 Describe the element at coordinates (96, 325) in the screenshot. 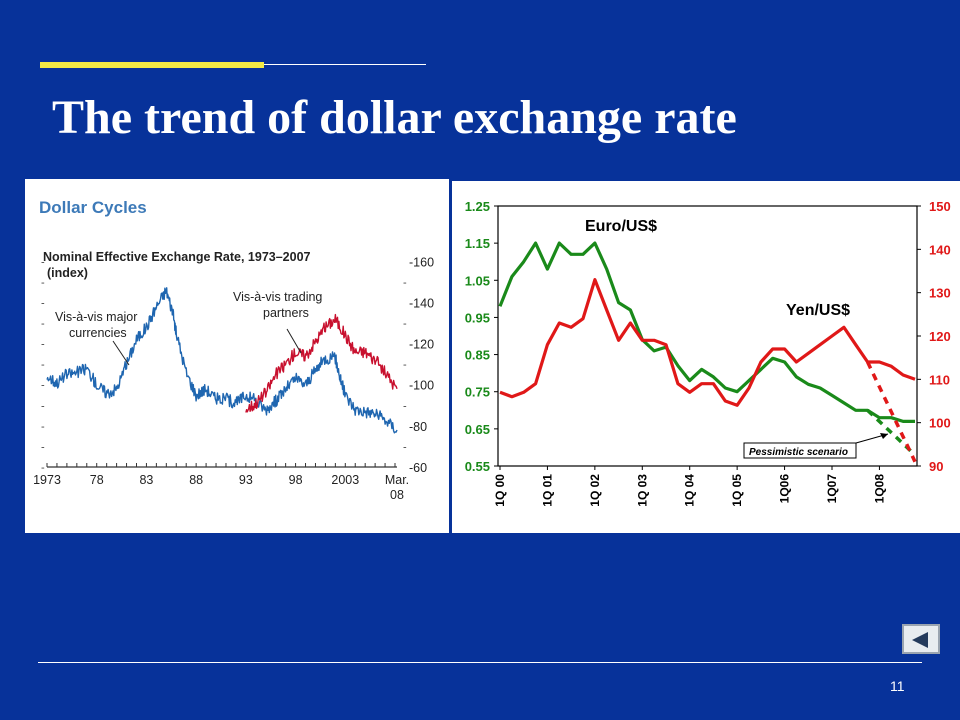

I see `annotation-major-currencies: Vis-à-vis major currencies` at that location.